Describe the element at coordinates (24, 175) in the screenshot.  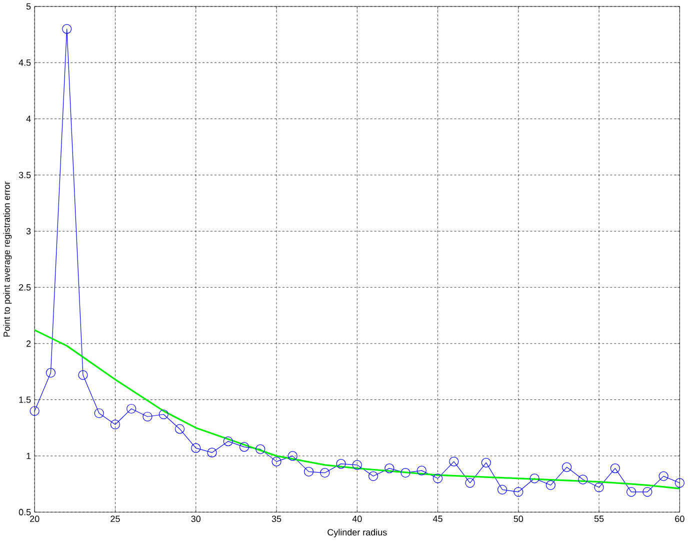
I see `y-tick-label: 3.5` at that location.